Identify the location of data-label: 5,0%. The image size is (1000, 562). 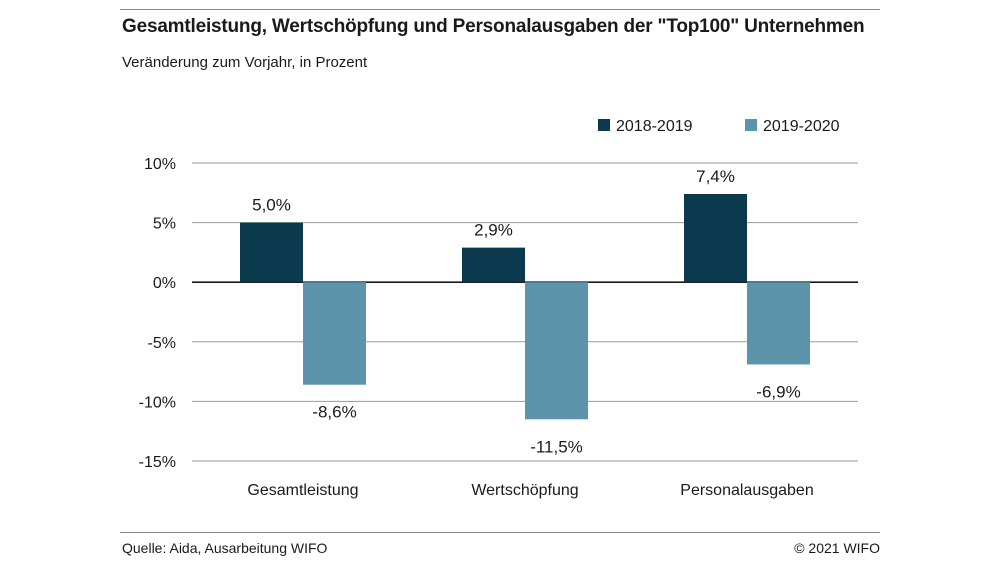
(271, 205).